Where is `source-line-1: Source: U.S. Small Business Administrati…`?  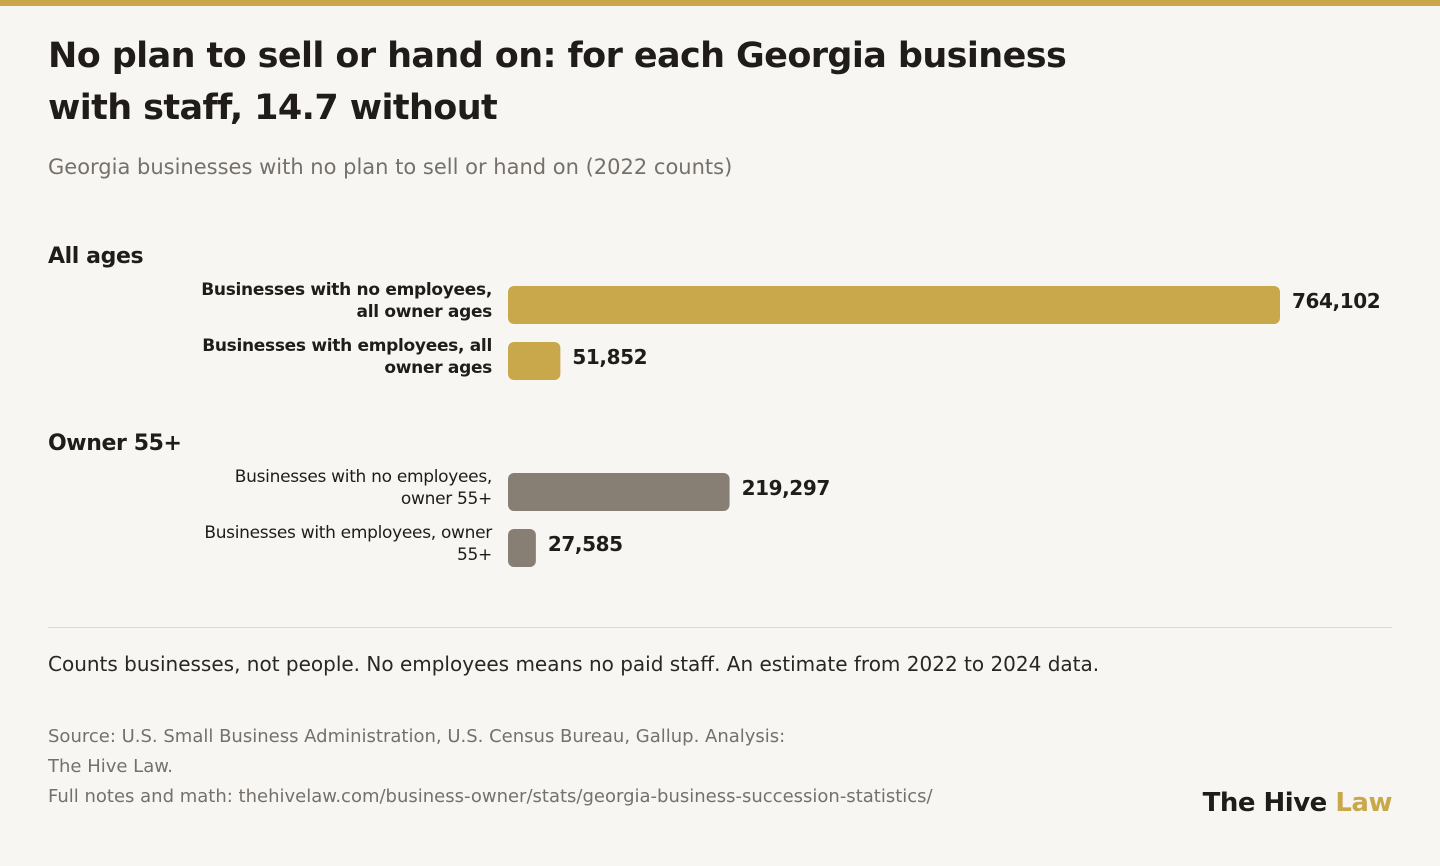
source-line-1: Source: U.S. Small Business Administrati… is located at coordinates (417, 736).